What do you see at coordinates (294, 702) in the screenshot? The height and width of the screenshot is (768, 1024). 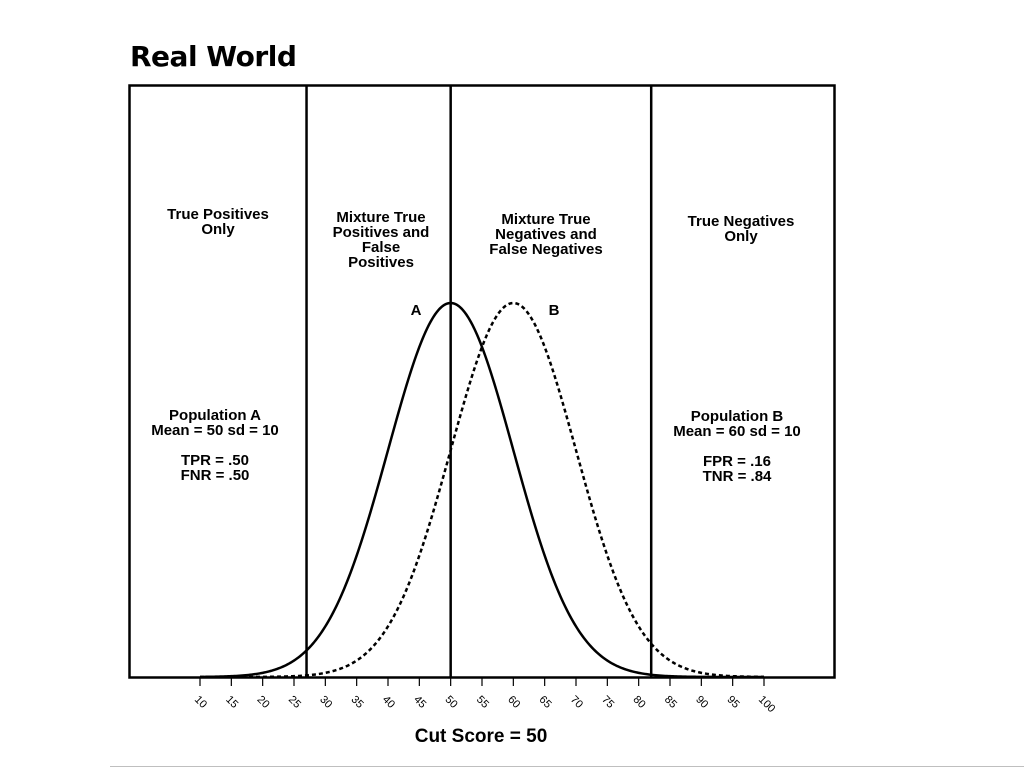 I see `x-tick-label: 25` at bounding box center [294, 702].